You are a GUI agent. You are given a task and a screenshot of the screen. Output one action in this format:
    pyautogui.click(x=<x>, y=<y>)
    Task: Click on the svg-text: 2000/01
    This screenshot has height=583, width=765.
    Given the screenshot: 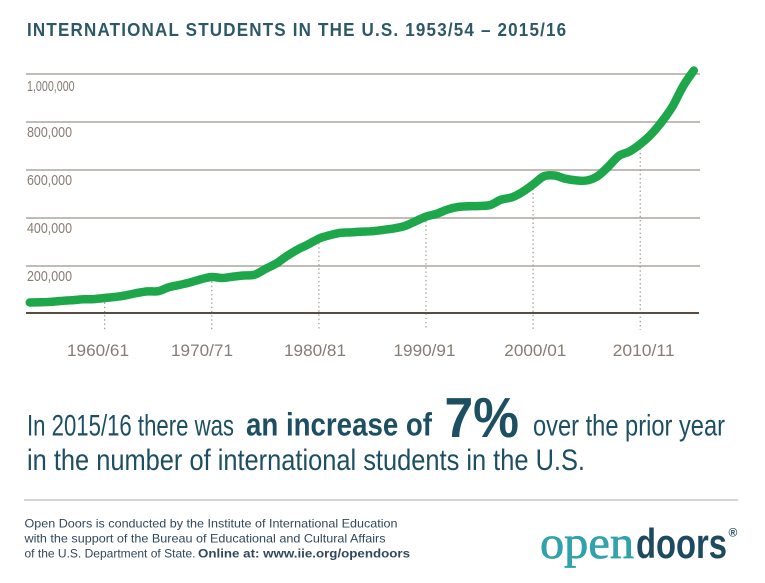 What is the action you would take?
    pyautogui.click(x=535, y=351)
    